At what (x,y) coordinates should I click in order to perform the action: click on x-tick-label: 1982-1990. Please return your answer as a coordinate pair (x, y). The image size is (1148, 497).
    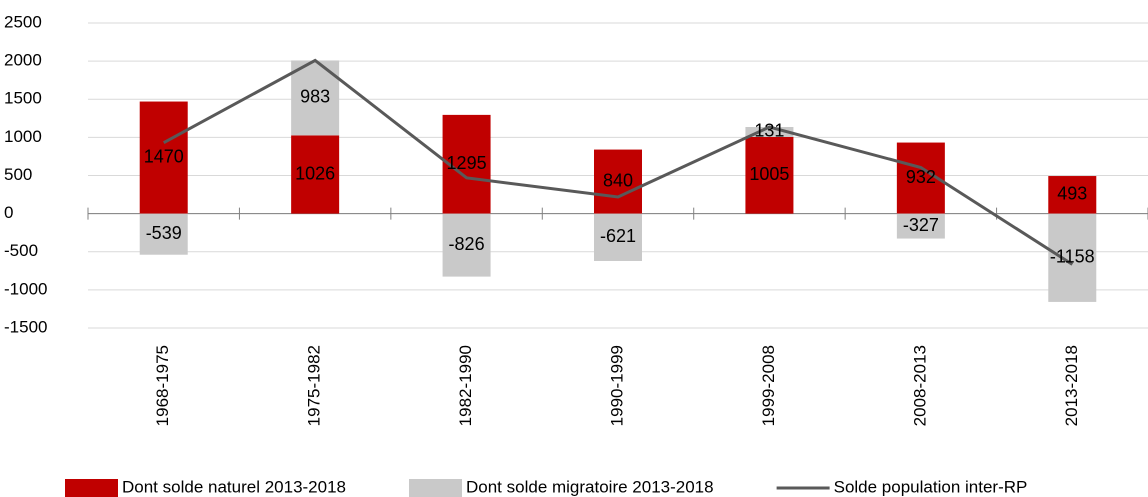
    Looking at the image, I should click on (465, 385).